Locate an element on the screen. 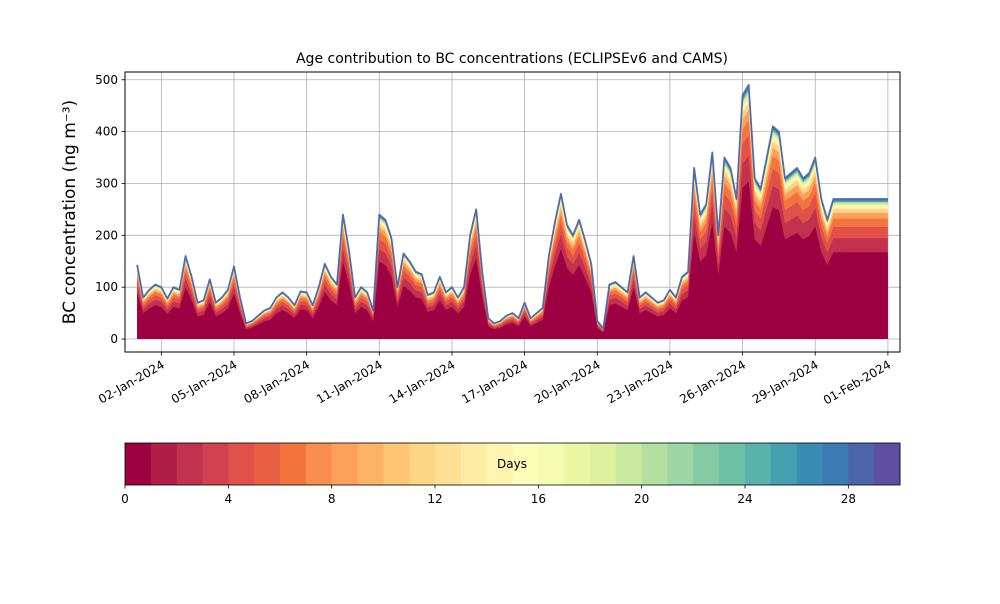 The height and width of the screenshot is (604, 1000). y-tick-label: 500 is located at coordinates (106, 80).